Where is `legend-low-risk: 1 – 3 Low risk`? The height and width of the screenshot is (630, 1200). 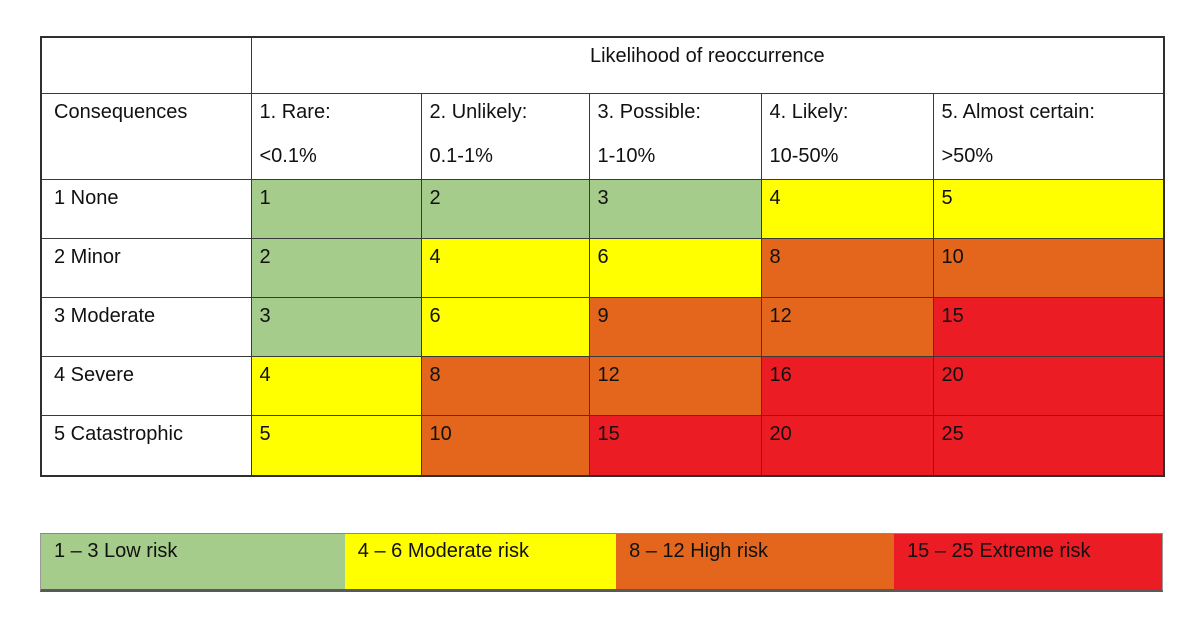
legend-low-risk: 1 – 3 Low risk is located at coordinates (193, 561).